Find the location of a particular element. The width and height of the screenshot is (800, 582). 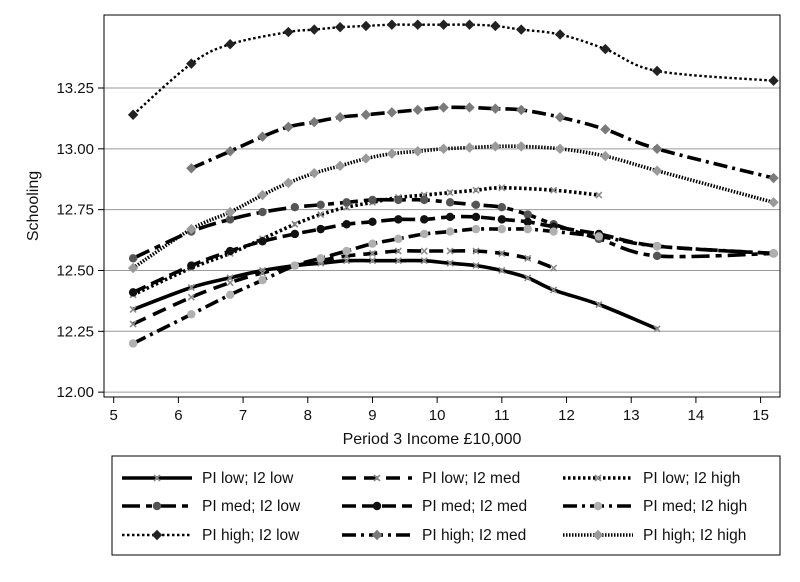

x-tick-label: 10 is located at coordinates (437, 415).